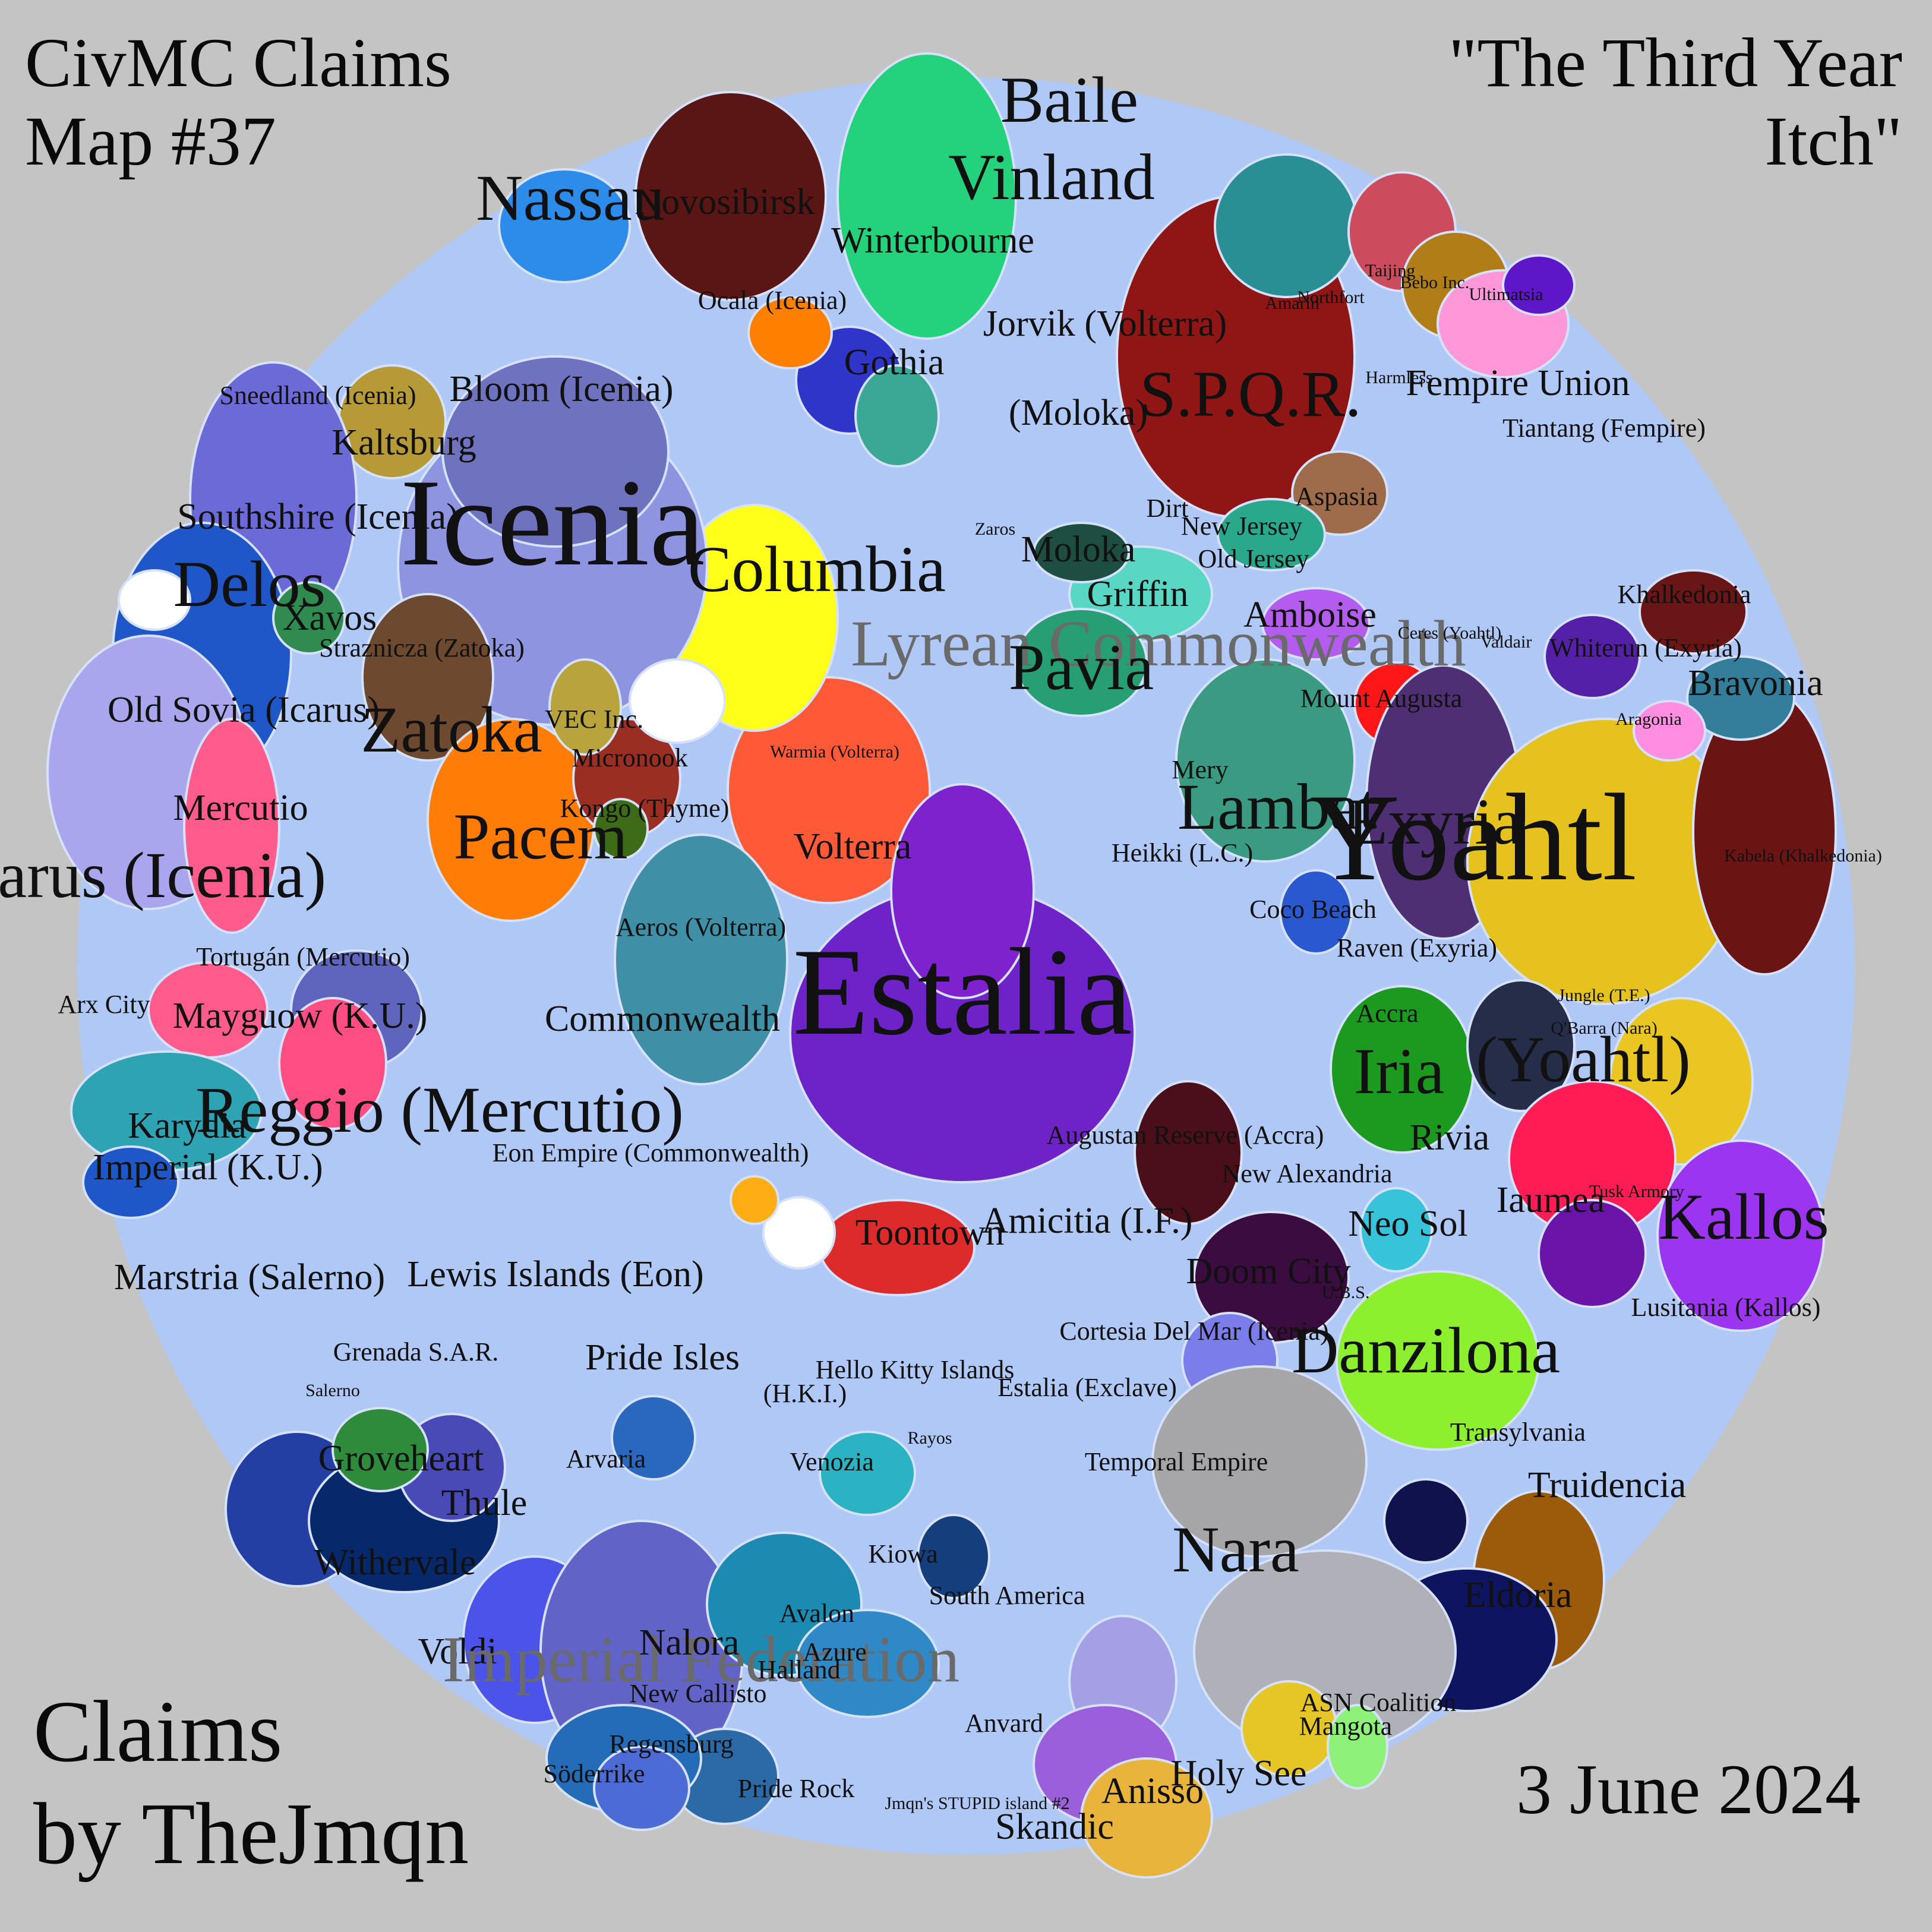 The width and height of the screenshot is (1932, 1932). What do you see at coordinates (1518, 383) in the screenshot?
I see `label-fempire-union: Fempire Union` at bounding box center [1518, 383].